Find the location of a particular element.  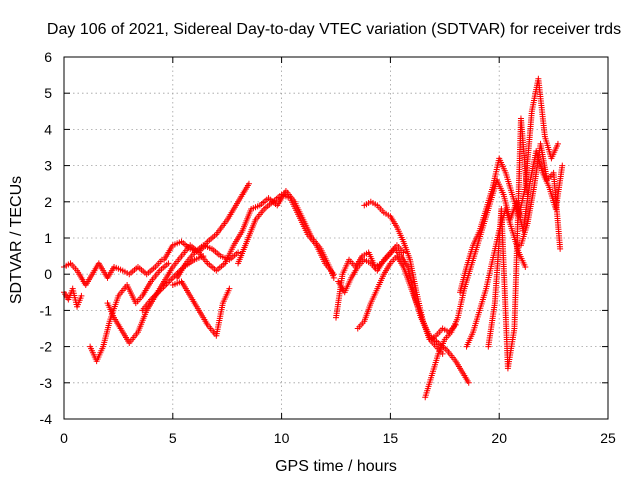

y-tick-label: -3 is located at coordinates (46, 383).